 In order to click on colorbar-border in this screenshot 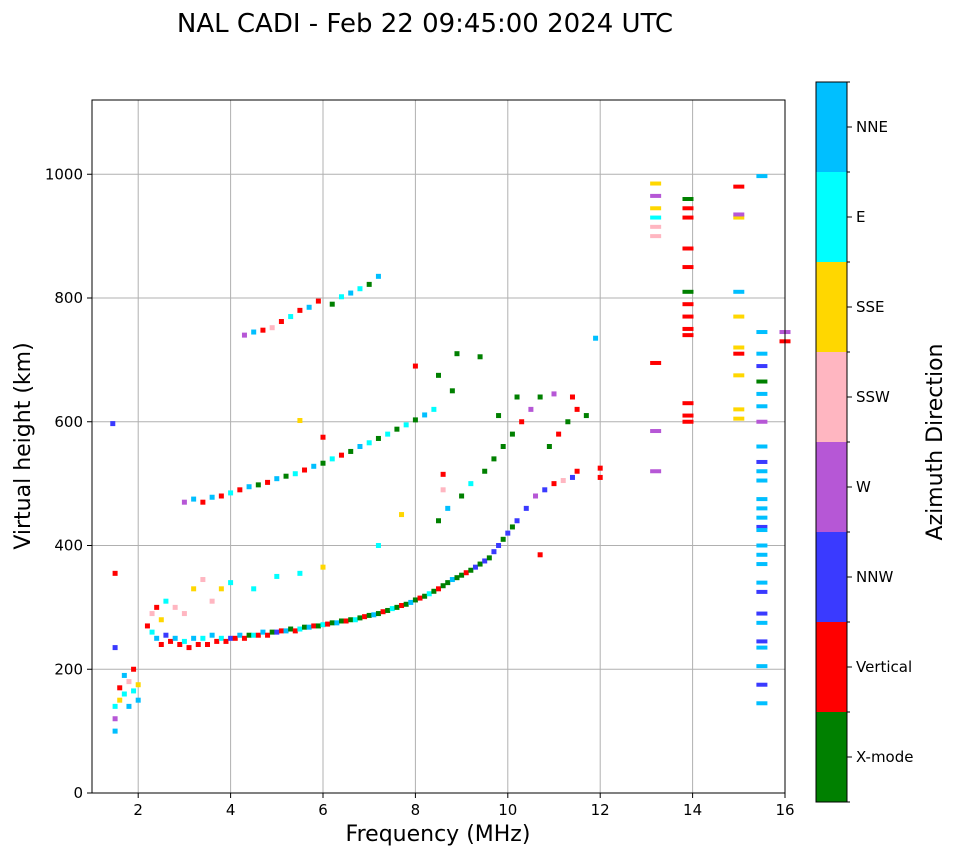, I will do `click(831, 442)`.